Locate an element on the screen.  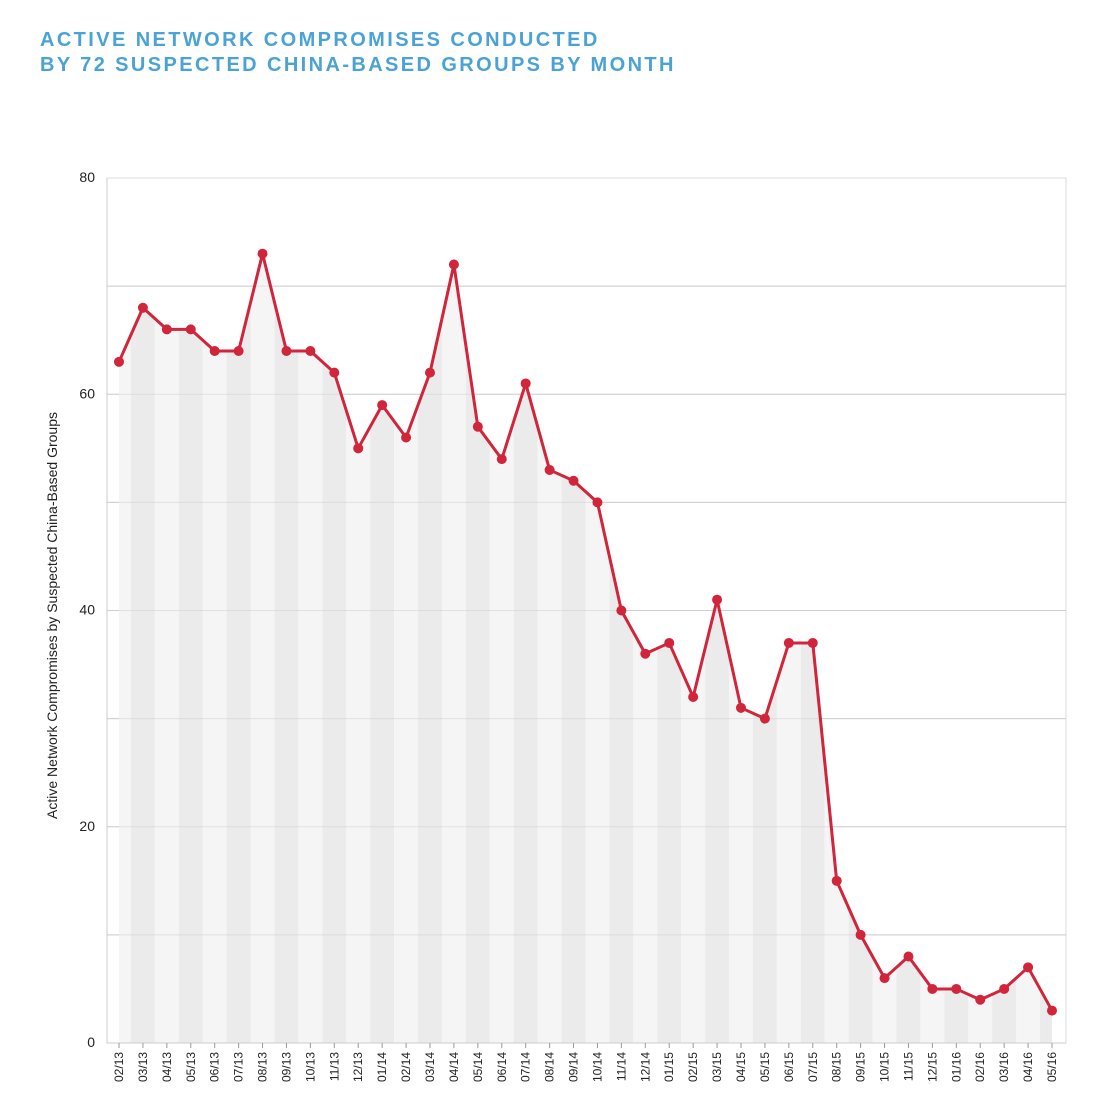
x-tick-label: 10/15 is located at coordinates (885, 1067).